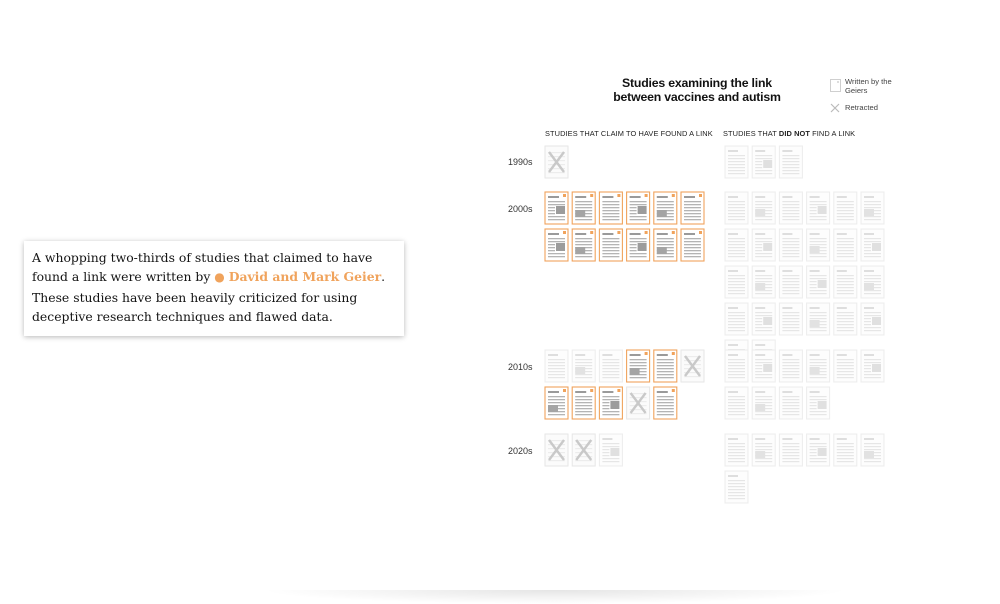 Image resolution: width=1000 pixels, height=604 pixels. What do you see at coordinates (520, 451) in the screenshot?
I see `decade-label: 2020s` at bounding box center [520, 451].